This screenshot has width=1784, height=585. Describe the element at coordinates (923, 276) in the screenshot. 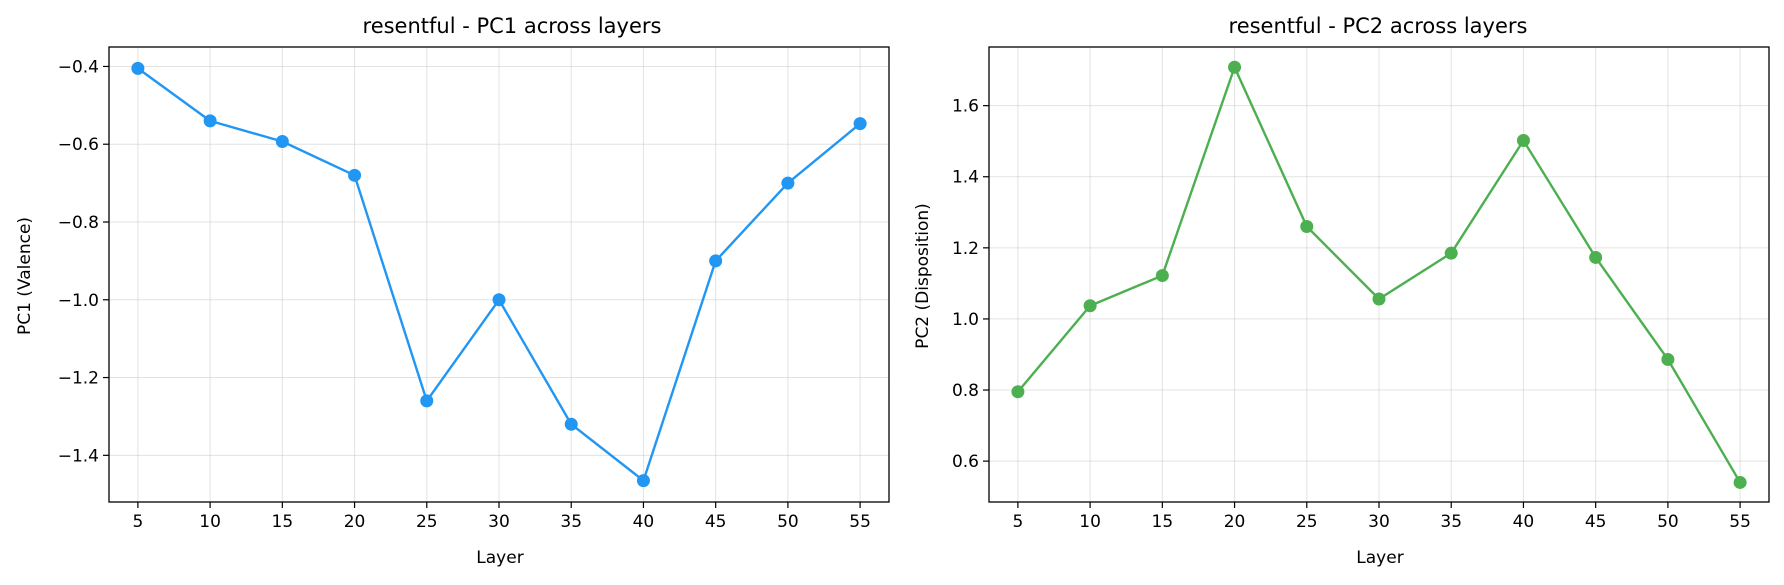

I see `y-axis-label: PC2 (Disposition)` at that location.